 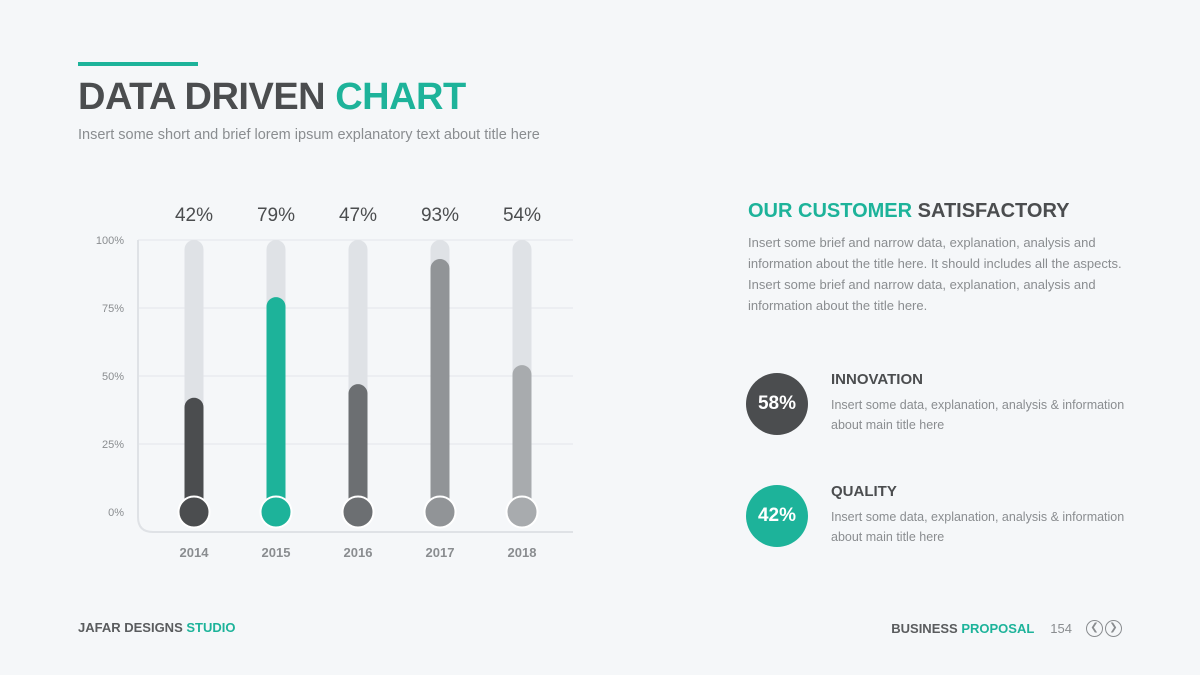 I want to click on title-part-dark: DATA DRIVEN, so click(x=207, y=97).